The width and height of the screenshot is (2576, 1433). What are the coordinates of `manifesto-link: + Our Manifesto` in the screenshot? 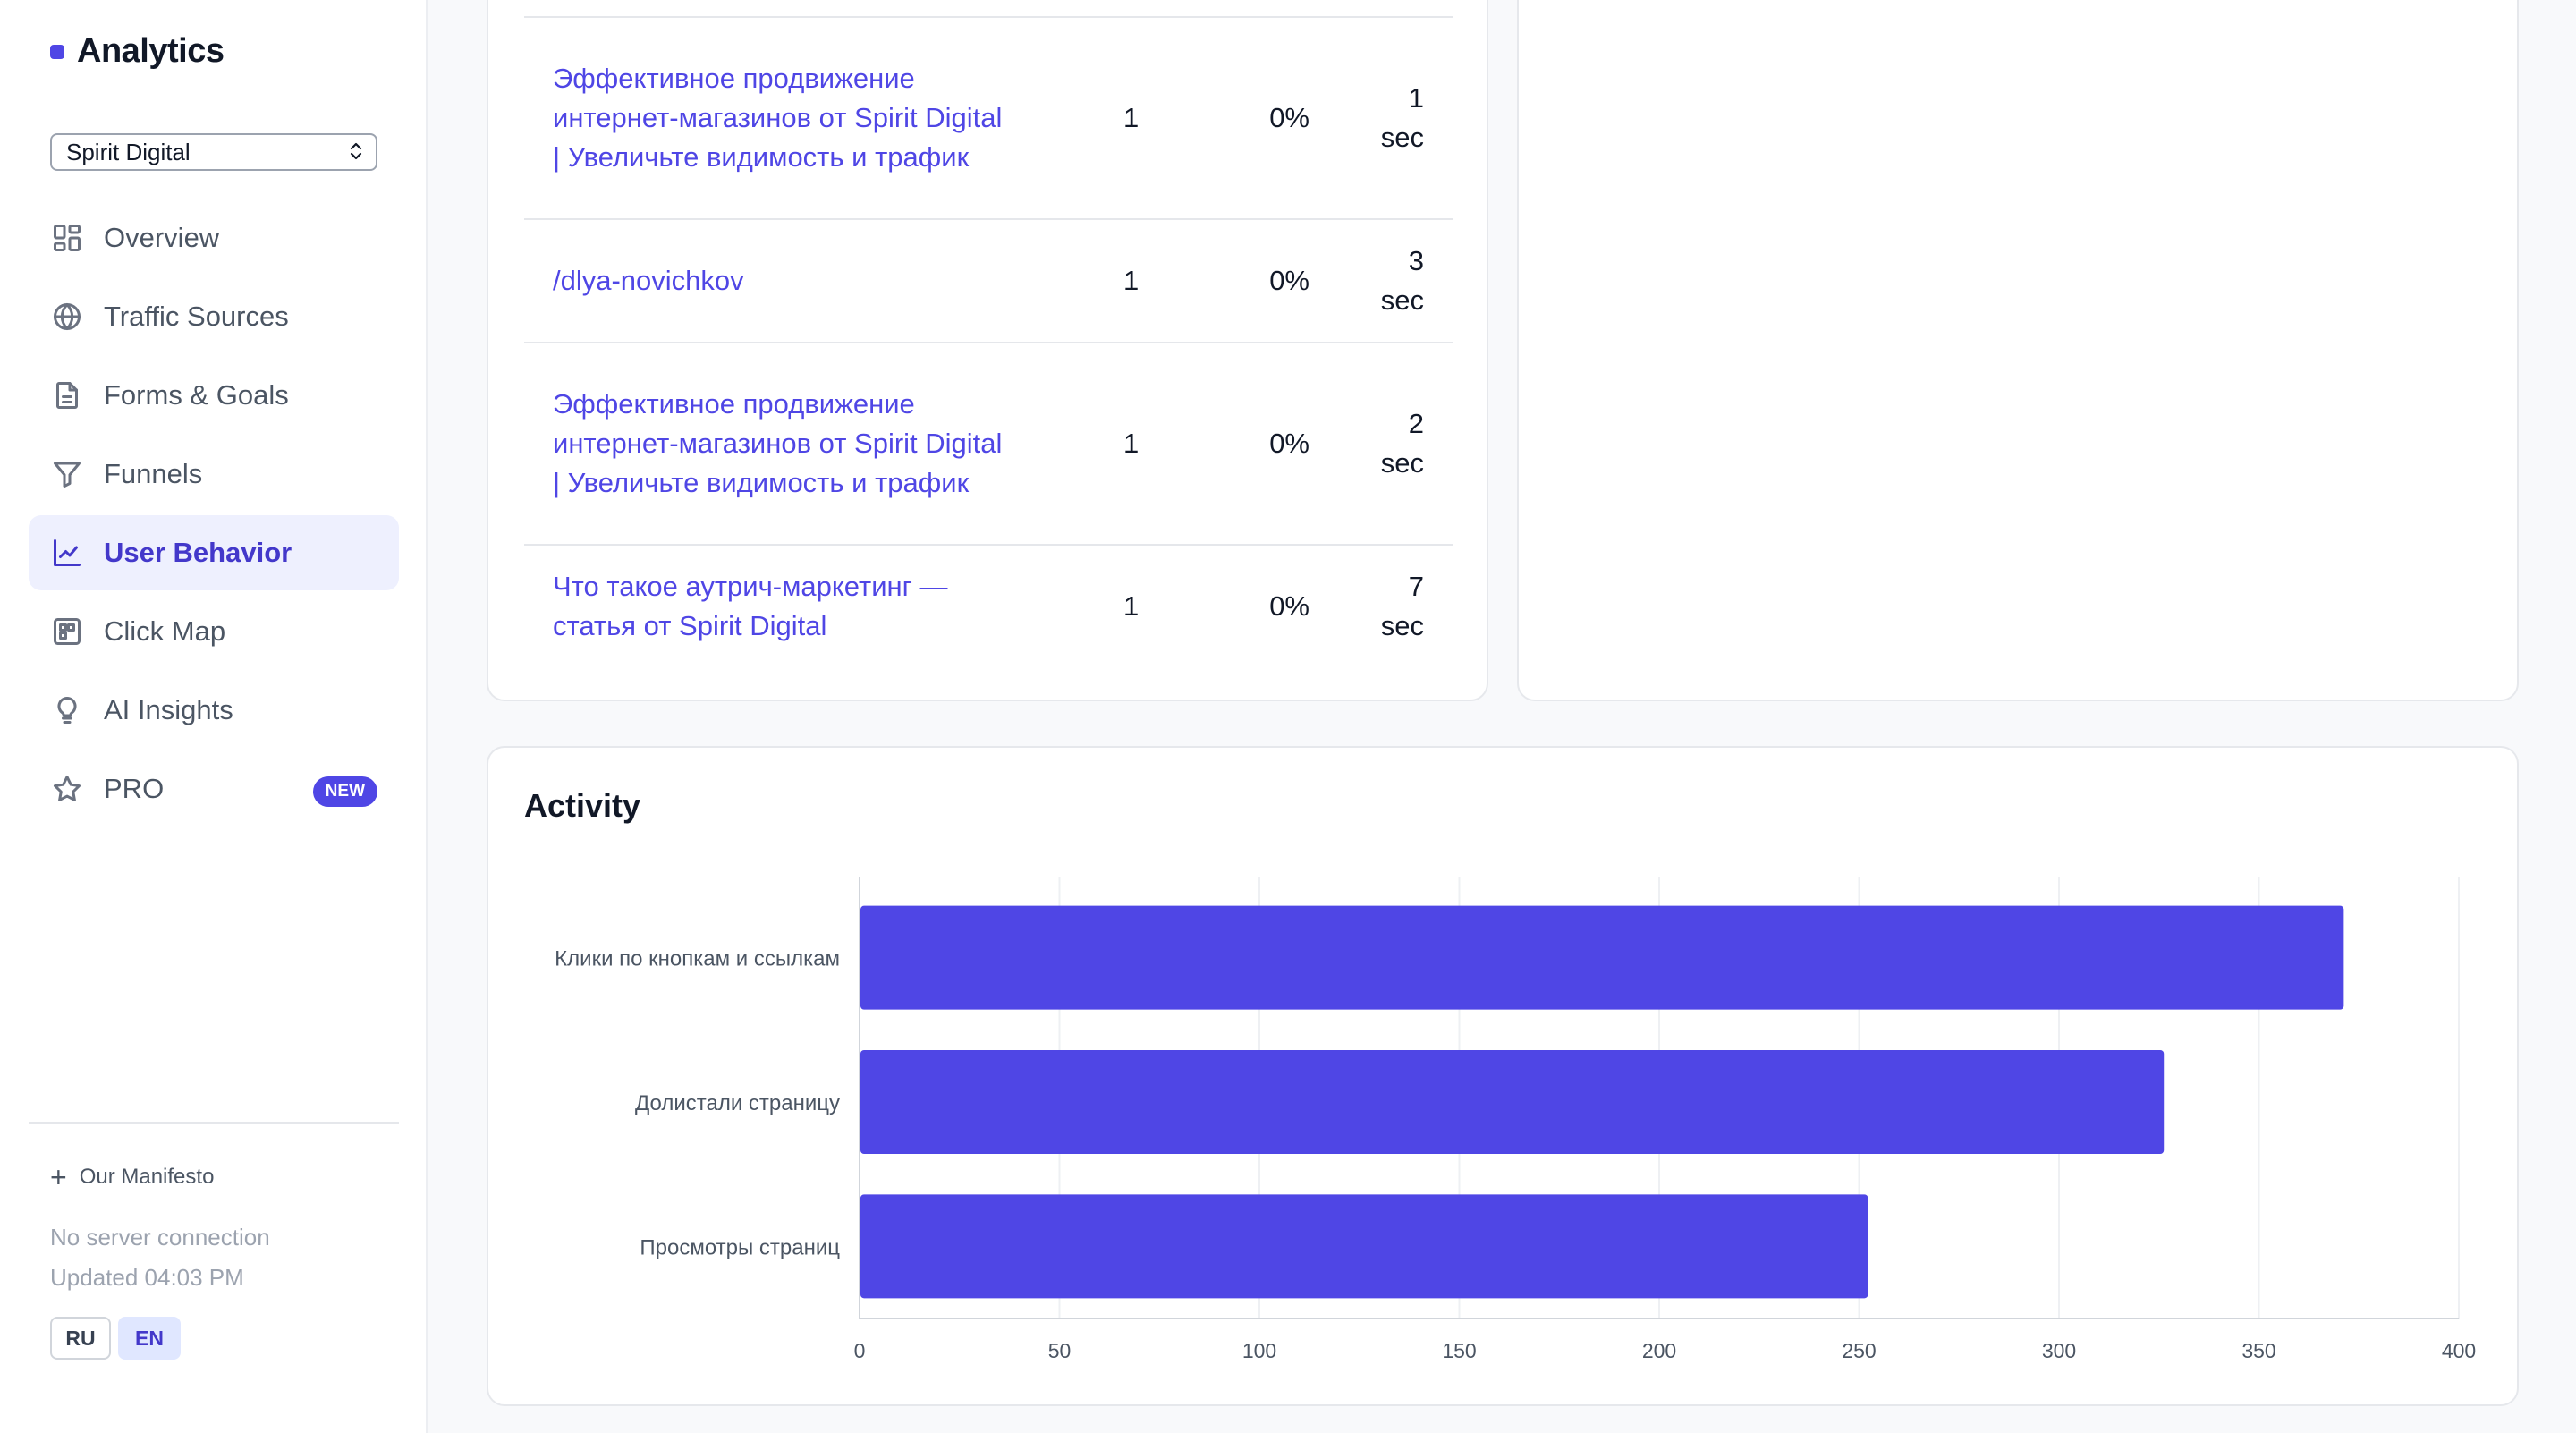 It's located at (132, 1177).